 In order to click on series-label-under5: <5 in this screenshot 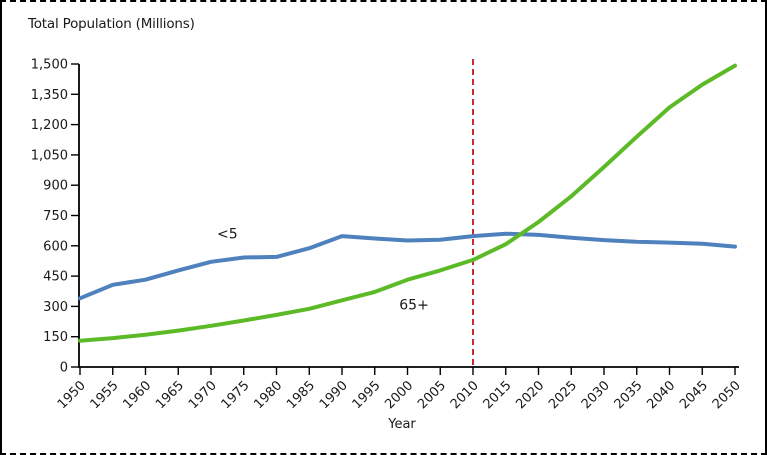, I will do `click(227, 235)`.